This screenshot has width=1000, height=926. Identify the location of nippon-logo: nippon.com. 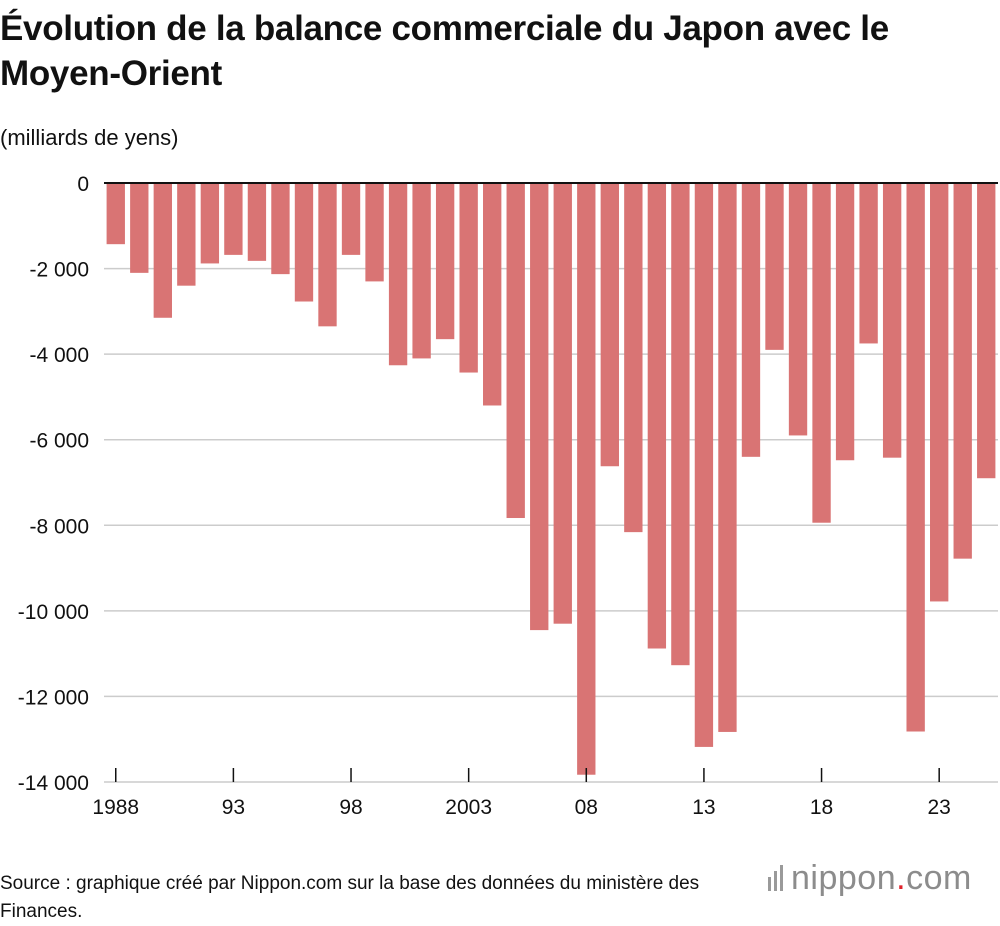
(884, 878).